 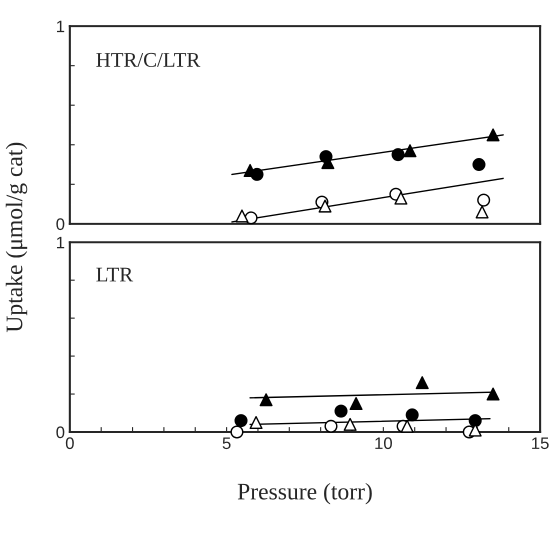 What do you see at coordinates (383, 443) in the screenshot?
I see `x-tick-label: 10` at bounding box center [383, 443].